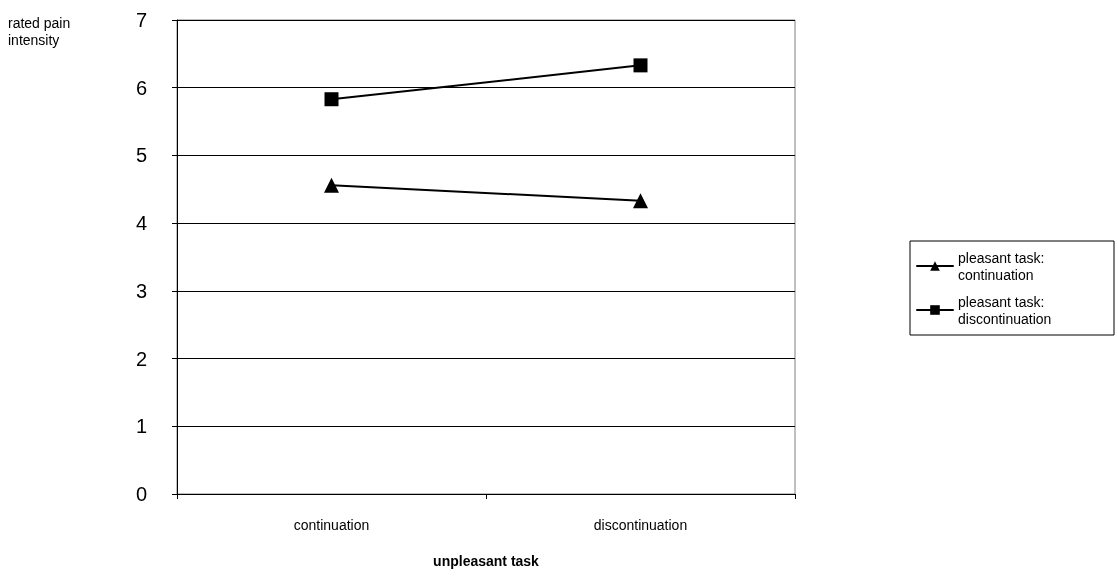 The height and width of the screenshot is (576, 1118). I want to click on y-tick-label: 0, so click(141, 494).